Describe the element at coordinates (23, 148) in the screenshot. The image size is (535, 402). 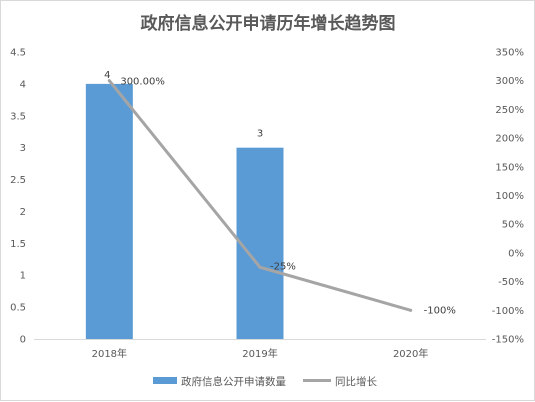
I see `y-left-tick-label: 3` at that location.